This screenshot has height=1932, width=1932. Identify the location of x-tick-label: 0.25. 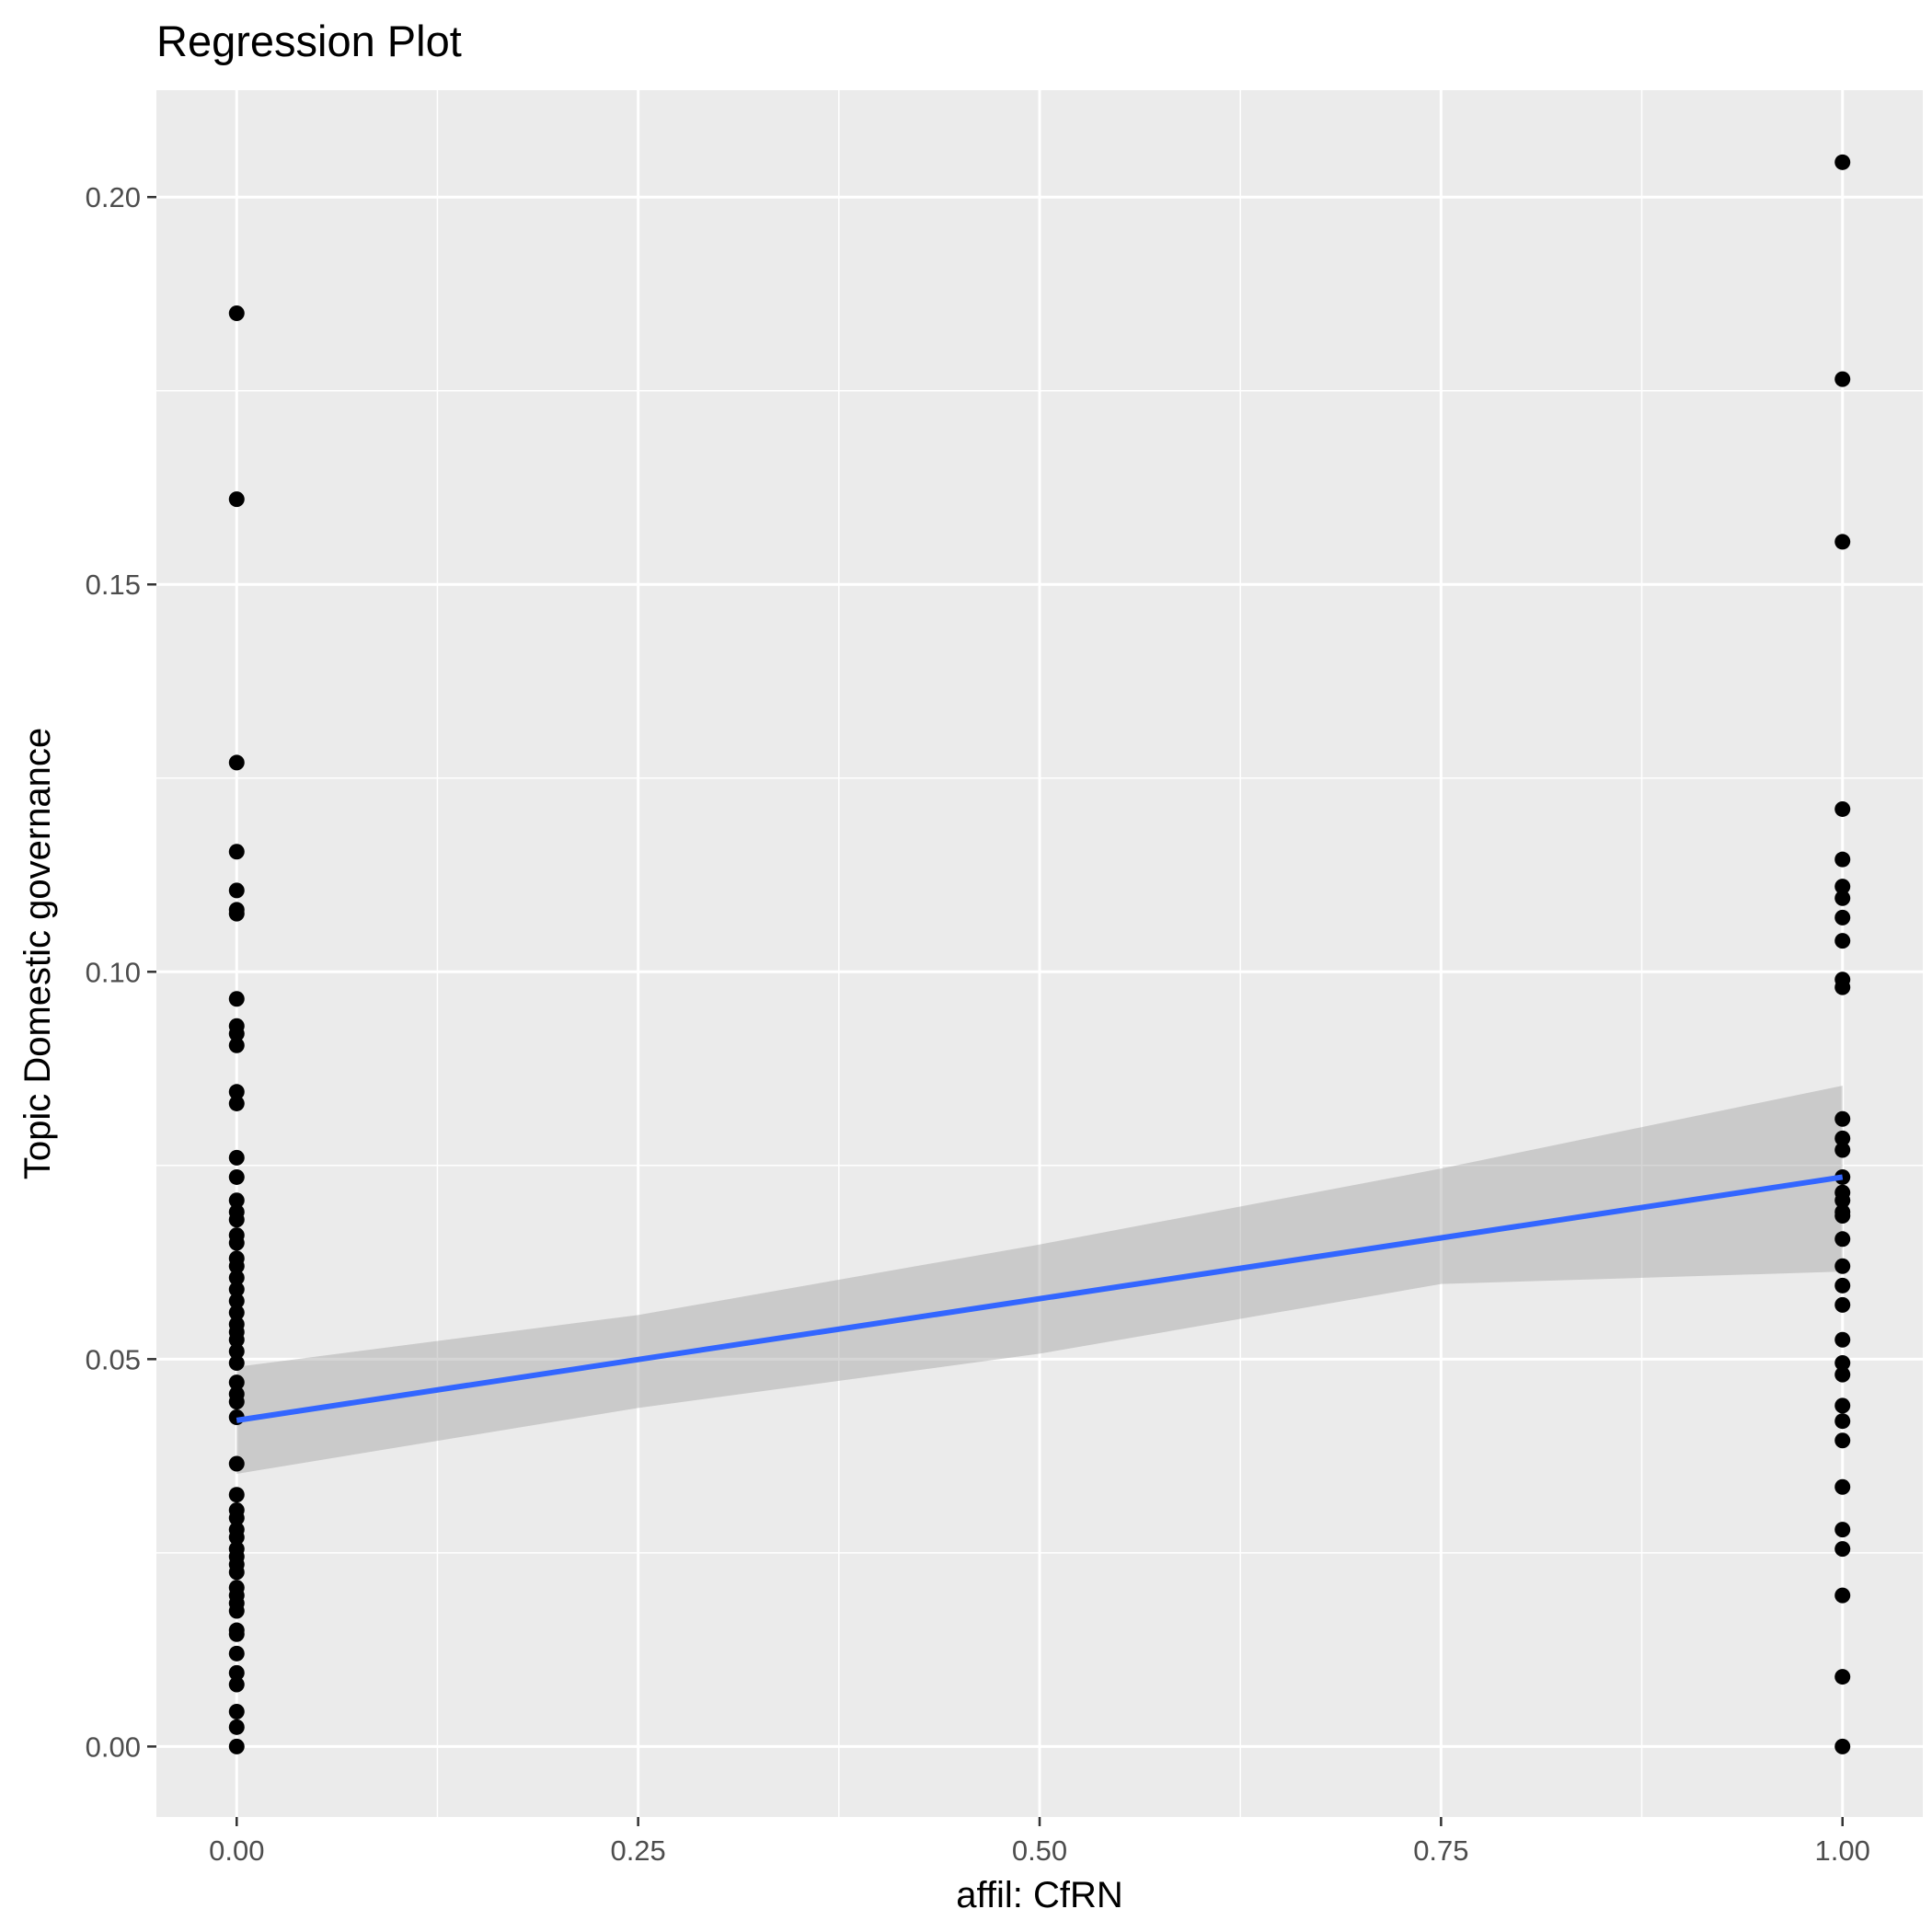
(637, 1850).